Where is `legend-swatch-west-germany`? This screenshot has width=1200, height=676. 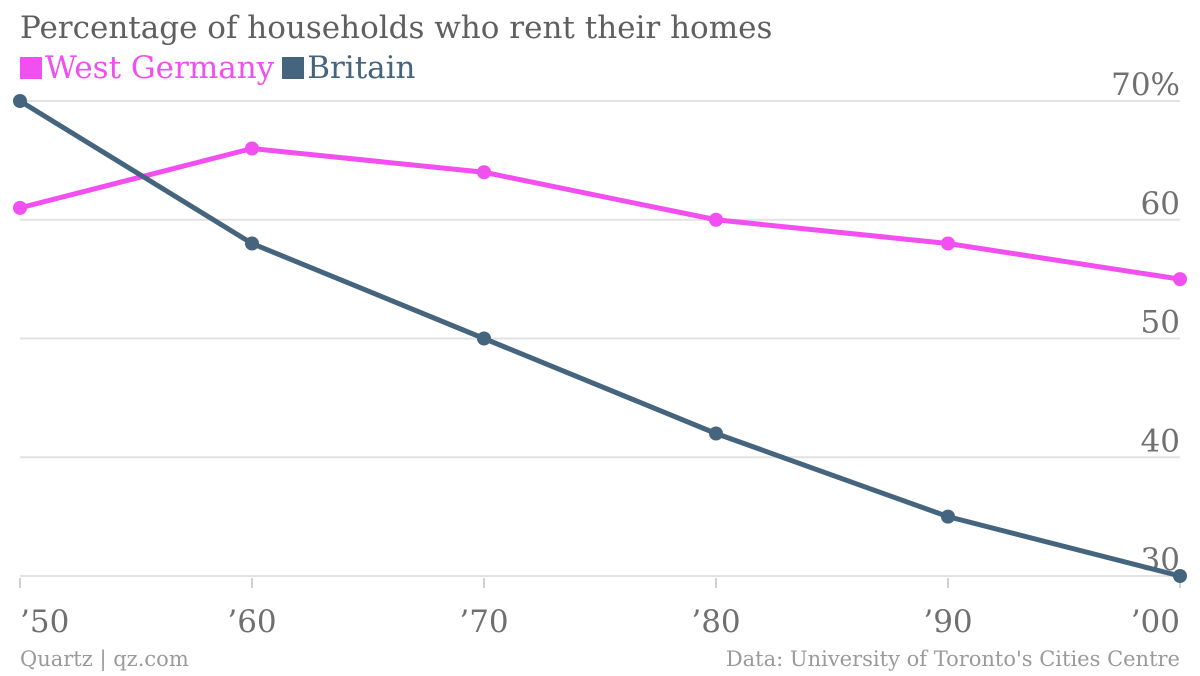
legend-swatch-west-germany is located at coordinates (31, 68).